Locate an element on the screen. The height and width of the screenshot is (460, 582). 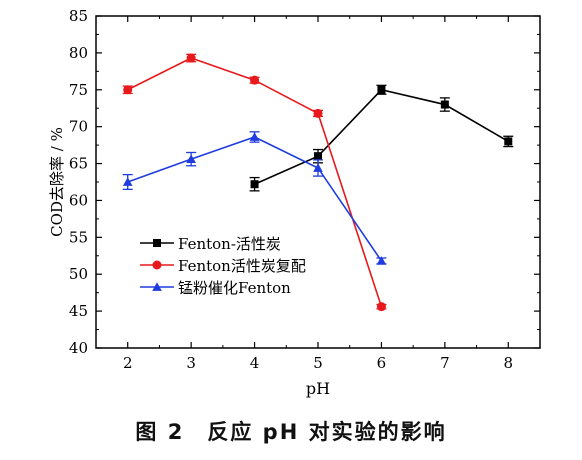
y-tick-label: 45 is located at coordinates (78, 311).